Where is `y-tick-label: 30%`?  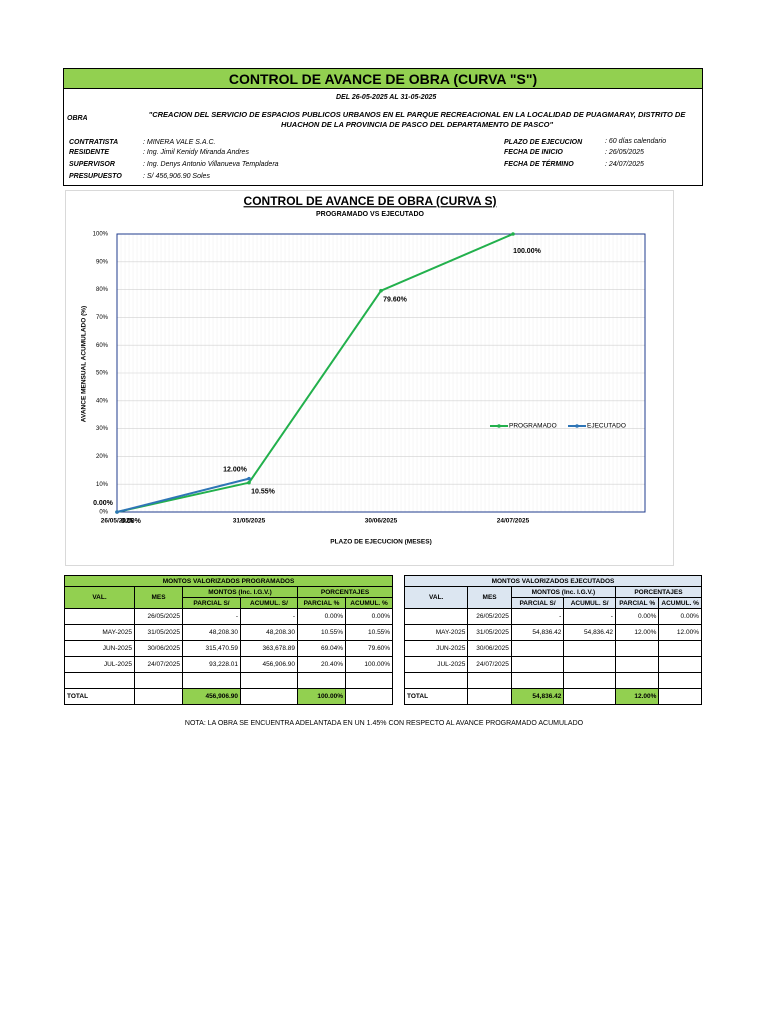
y-tick-label: 30% is located at coordinates (102, 429).